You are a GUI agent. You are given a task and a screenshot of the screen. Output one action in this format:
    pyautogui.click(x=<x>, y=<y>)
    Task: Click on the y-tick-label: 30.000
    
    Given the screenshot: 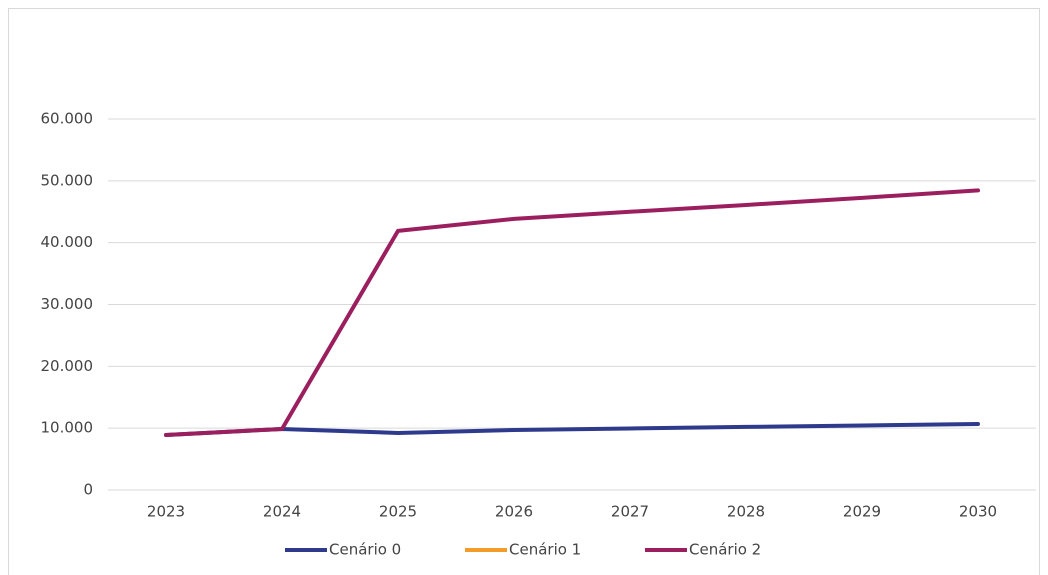 What is the action you would take?
    pyautogui.click(x=67, y=304)
    